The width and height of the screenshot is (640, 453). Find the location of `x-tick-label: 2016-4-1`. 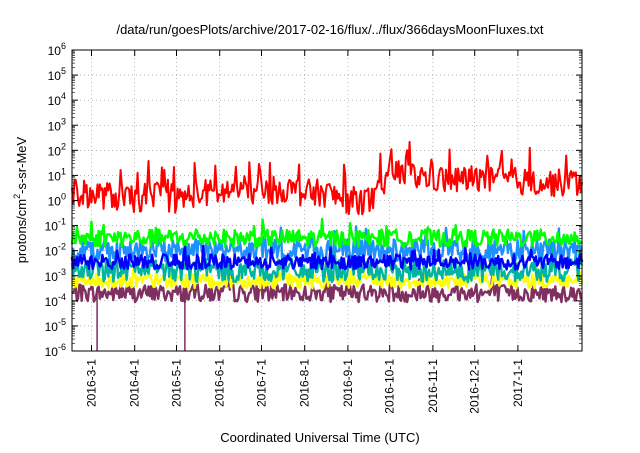

x-tick-label: 2016-4-1 is located at coordinates (135, 383).